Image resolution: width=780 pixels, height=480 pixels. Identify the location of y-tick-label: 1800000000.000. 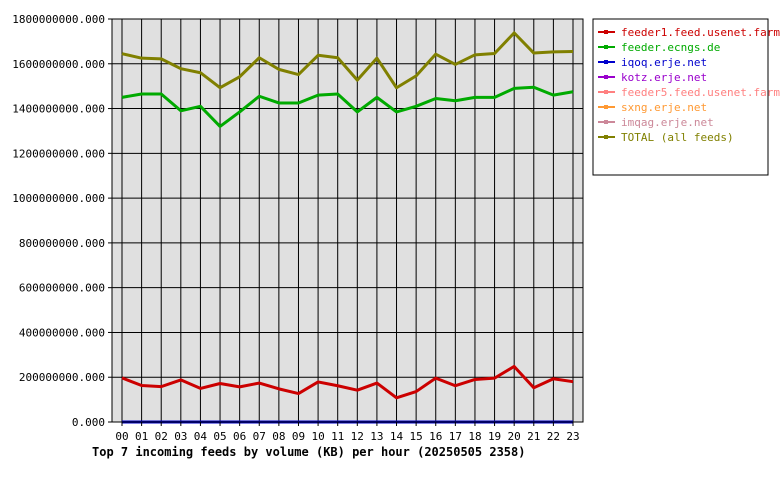
(58, 19).